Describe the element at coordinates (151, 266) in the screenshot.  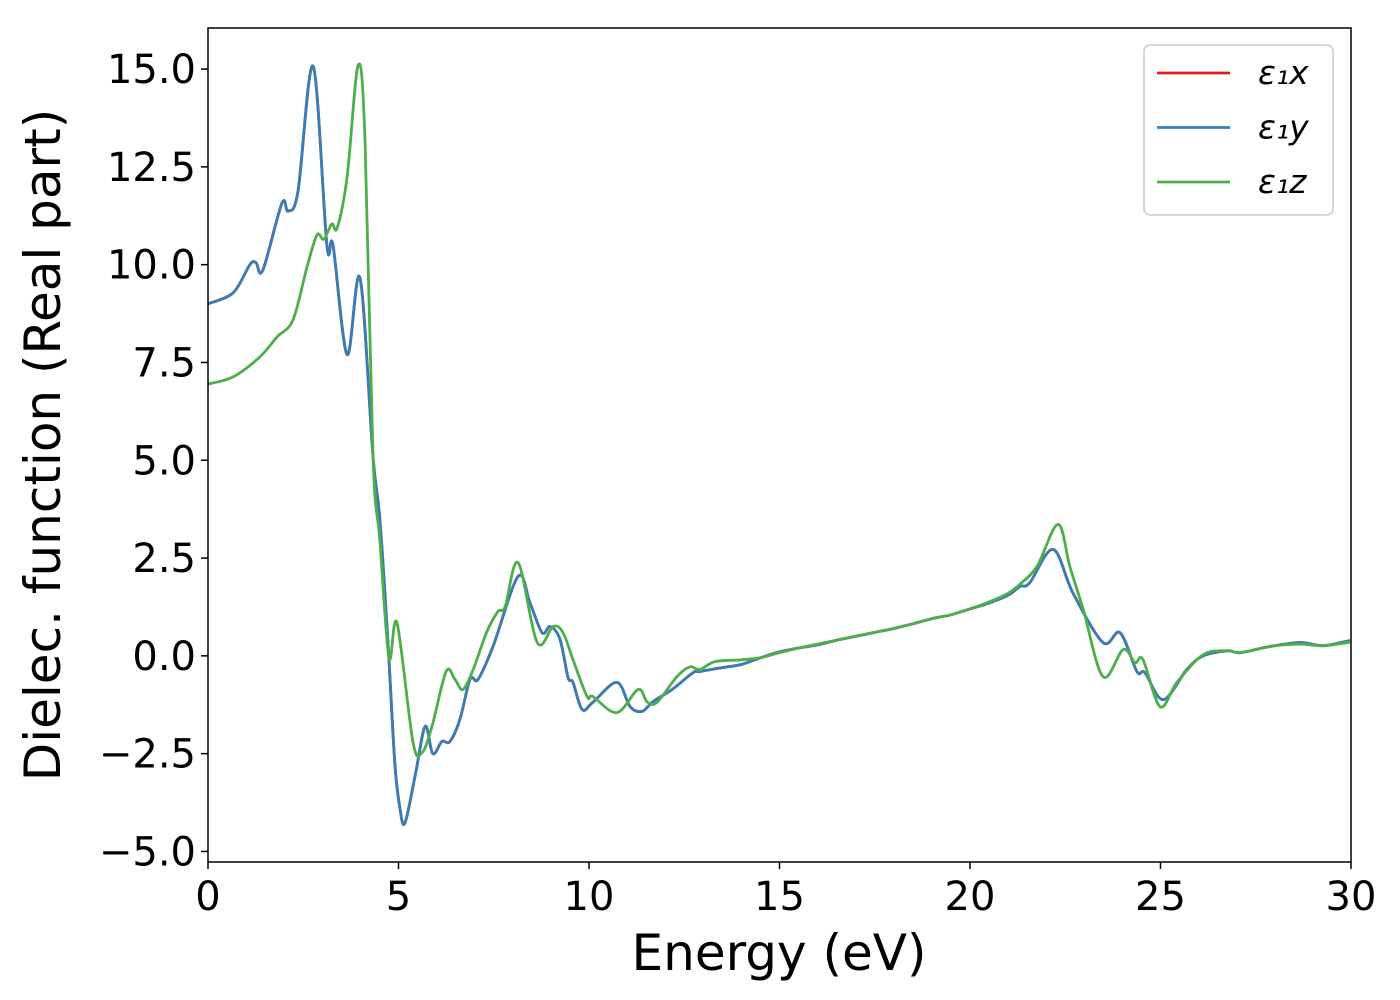
I see `y-tick-label: 10.0` at that location.